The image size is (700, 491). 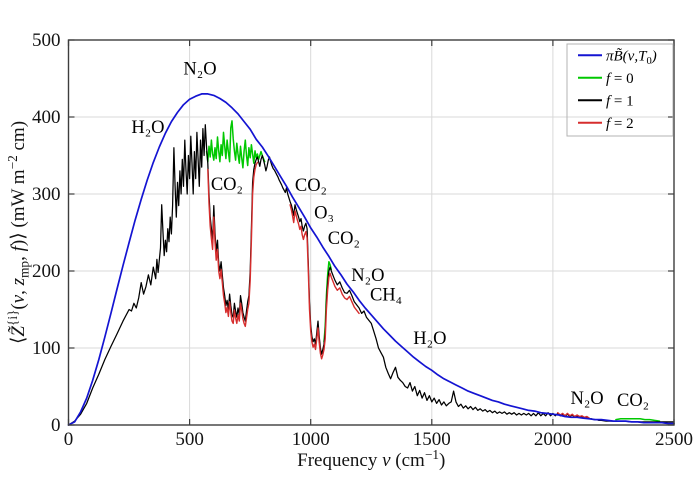 I want to click on annotation-NO-9: N₂O, so click(x=586, y=399).